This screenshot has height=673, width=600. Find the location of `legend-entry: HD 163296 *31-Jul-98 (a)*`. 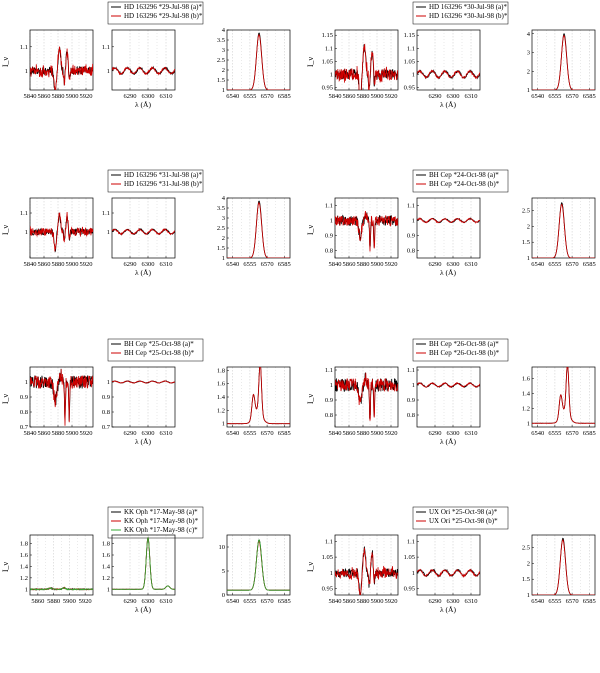

legend-entry: HD 163296 *31-Jul-98 (a)* is located at coordinates (163, 175).